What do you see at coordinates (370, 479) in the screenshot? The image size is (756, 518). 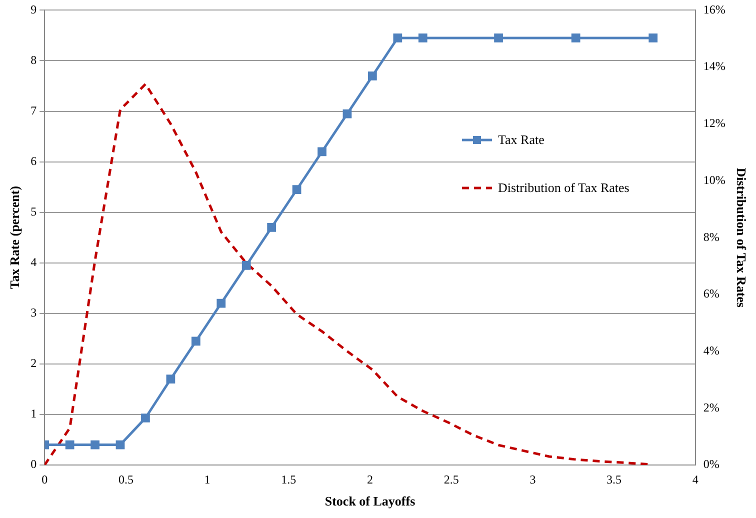 I see `x-tick-label: 2` at bounding box center [370, 479].